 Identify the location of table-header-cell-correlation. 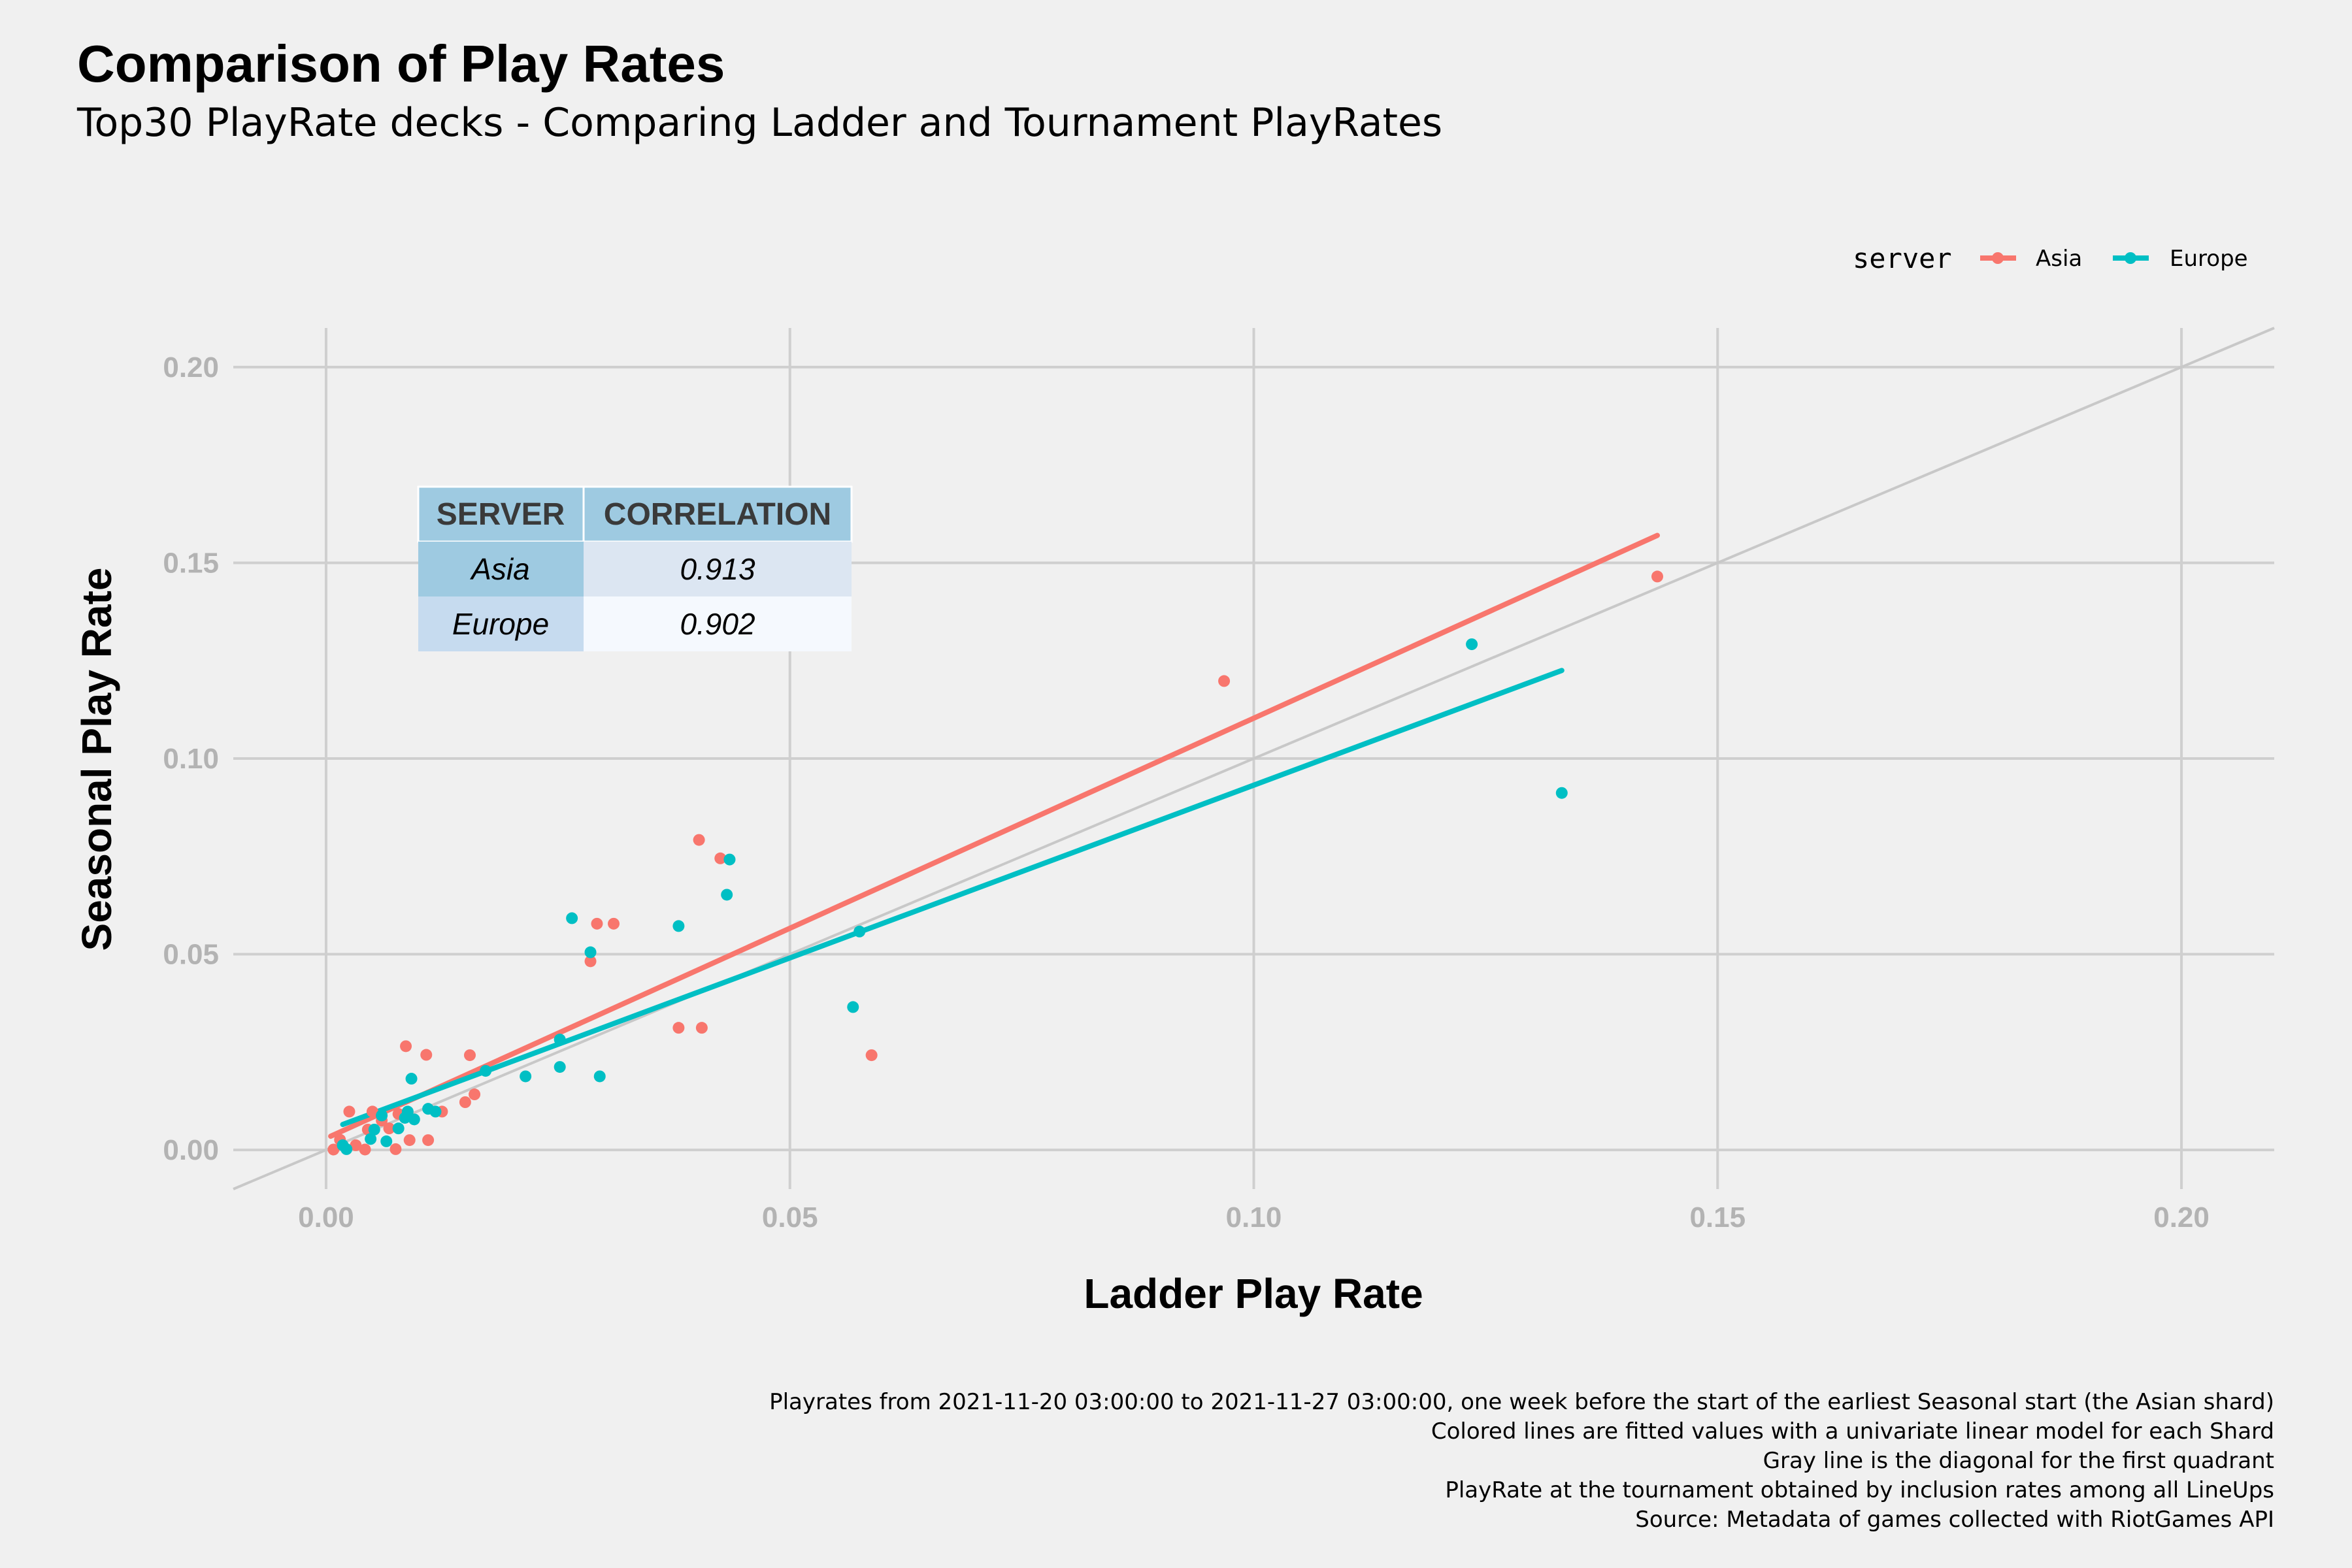
(717, 514).